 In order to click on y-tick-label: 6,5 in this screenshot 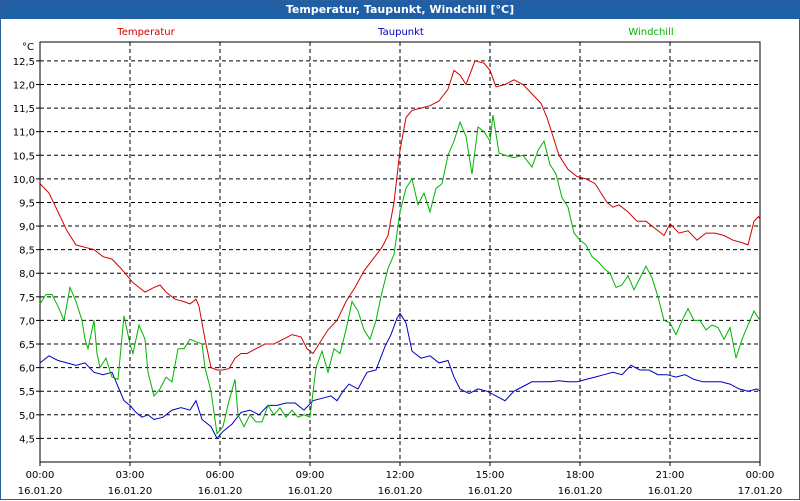, I will do `click(27, 345)`.